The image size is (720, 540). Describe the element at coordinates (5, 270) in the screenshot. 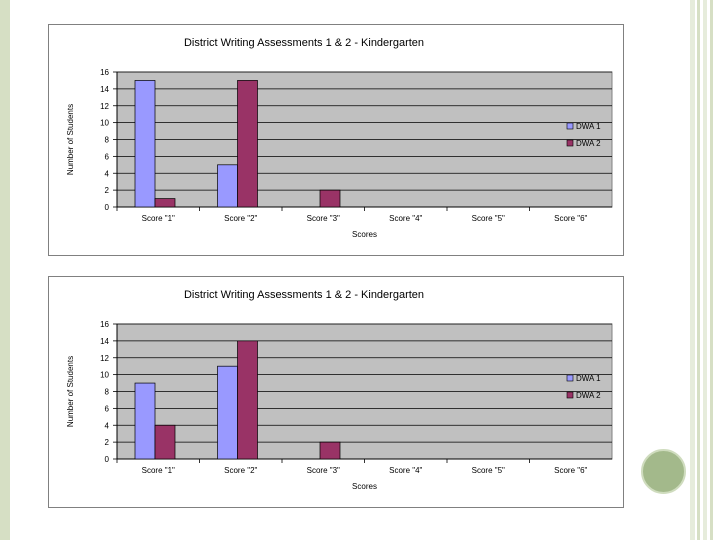

I see `left-rail` at that location.